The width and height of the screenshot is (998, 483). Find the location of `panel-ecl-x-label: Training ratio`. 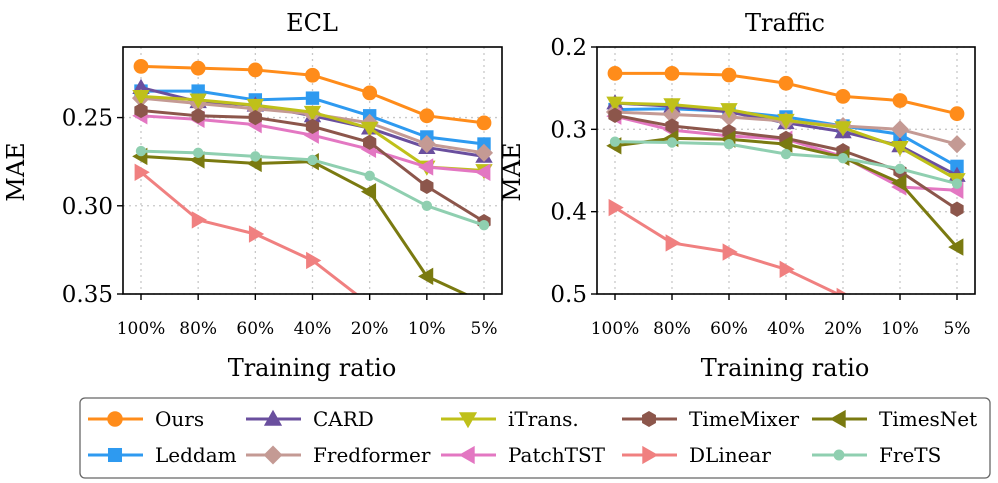

panel-ecl-x-label: Training ratio is located at coordinates (312, 368).